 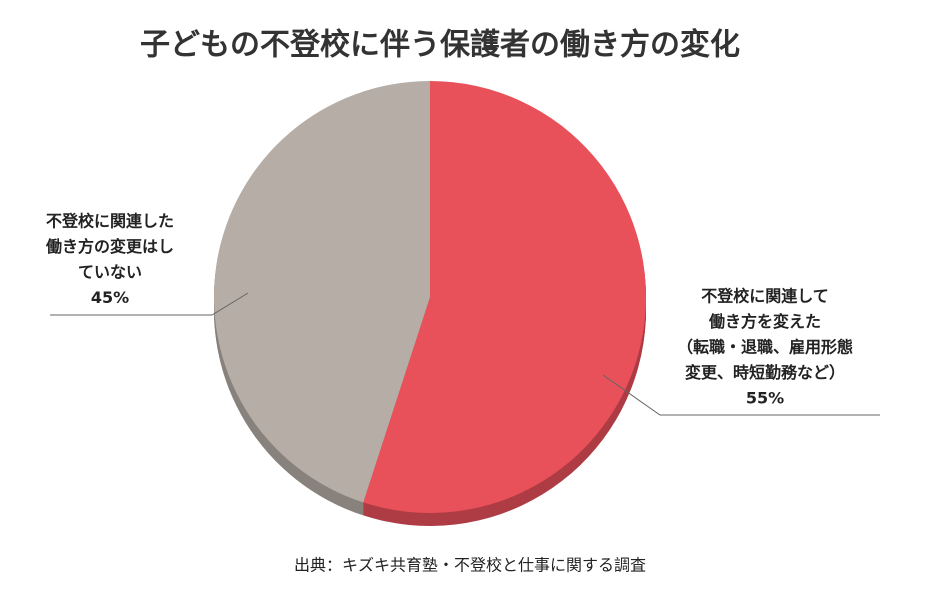 I want to click on source-note: 出典：キズキ共育塾・不登校と仕事に関する調査, so click(x=470, y=565).